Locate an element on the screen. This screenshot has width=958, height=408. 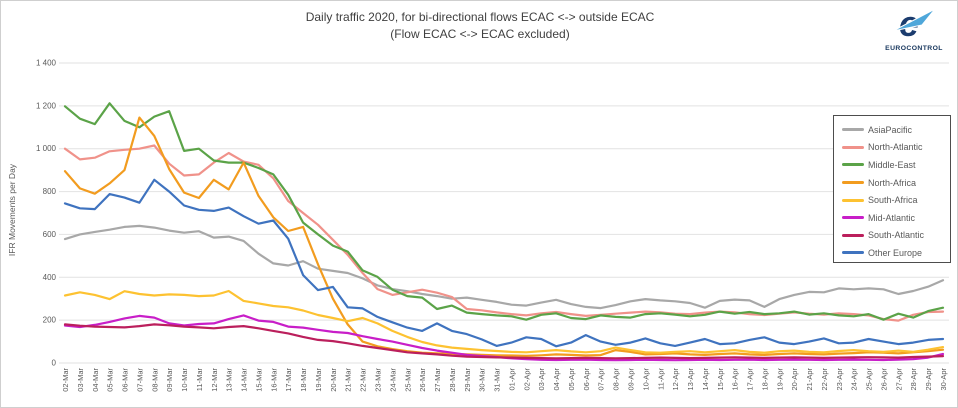
x-tick-label: 08-Apr is located at coordinates (616, 379).